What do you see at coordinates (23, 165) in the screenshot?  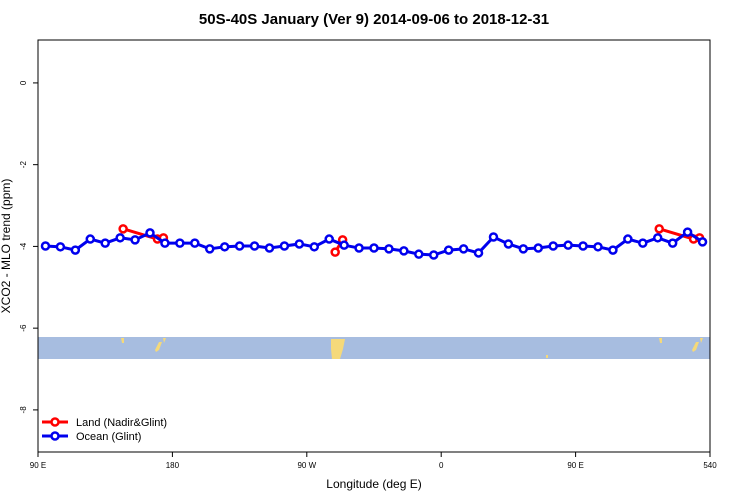 I see `y-tick-label: -2` at bounding box center [23, 165].